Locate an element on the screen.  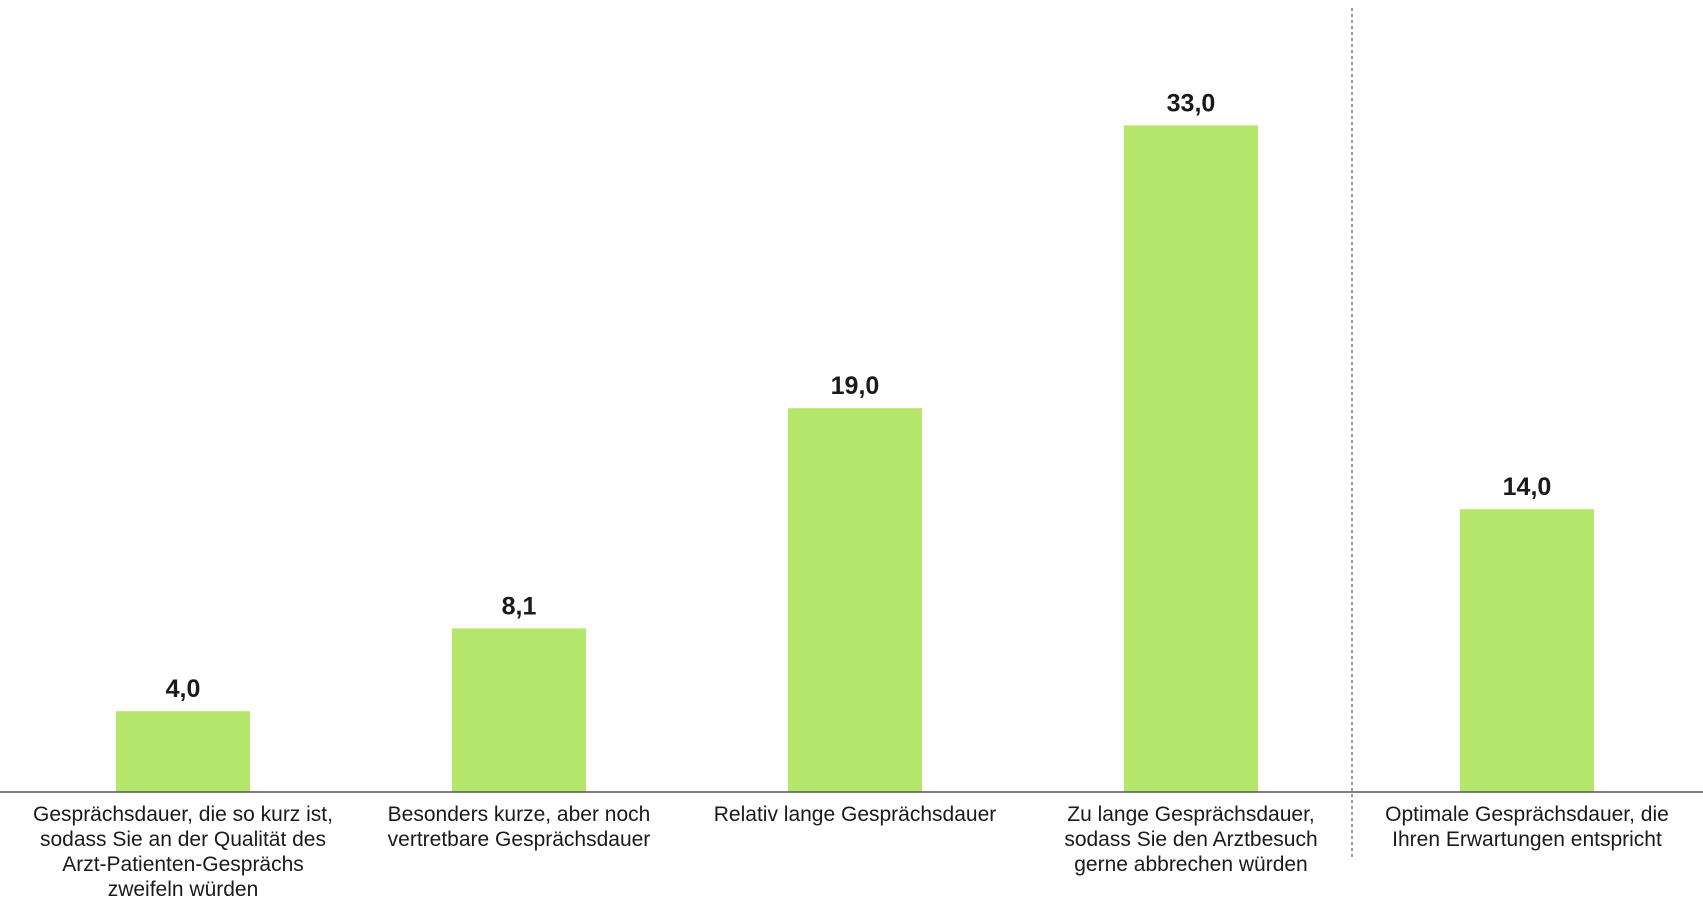
value-label-2: 19,0 is located at coordinates (855, 386).